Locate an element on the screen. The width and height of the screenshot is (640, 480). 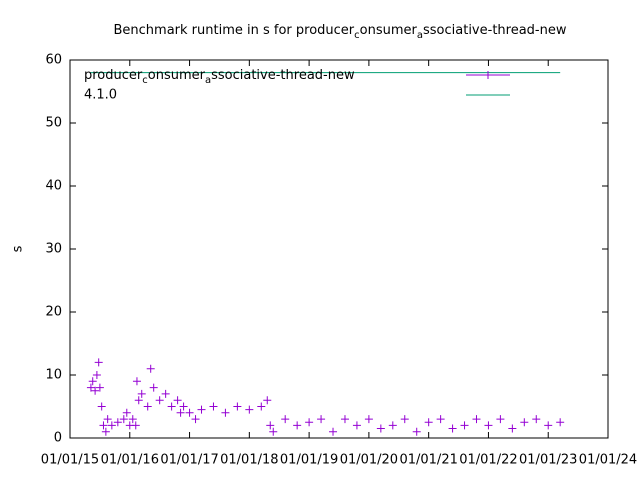
y-tick-label: 30 is located at coordinates (53, 249).